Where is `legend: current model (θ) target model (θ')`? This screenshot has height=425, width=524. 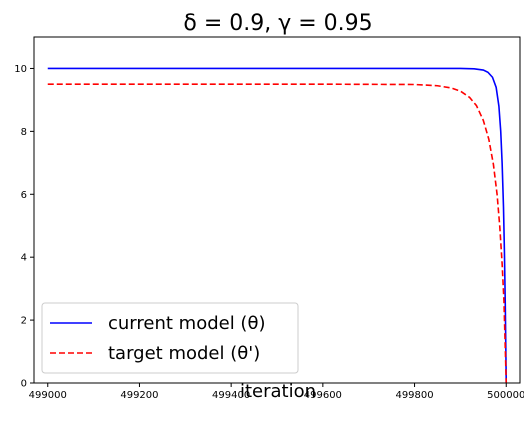
legend: current model (θ) target model (θ') is located at coordinates (170, 338).